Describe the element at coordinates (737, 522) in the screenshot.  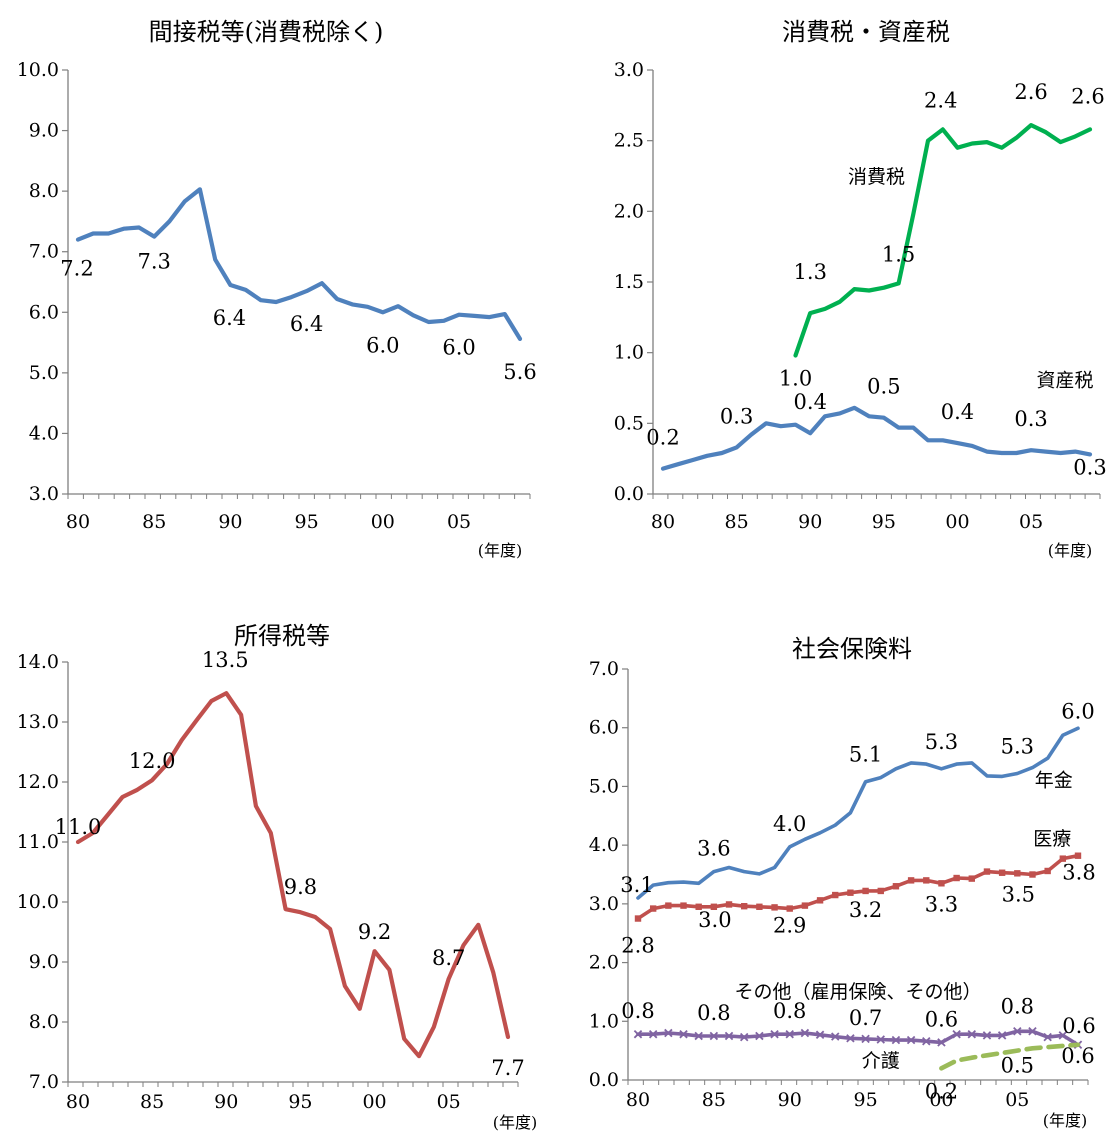
I see `chart-2-x-tick-label: 85` at that location.